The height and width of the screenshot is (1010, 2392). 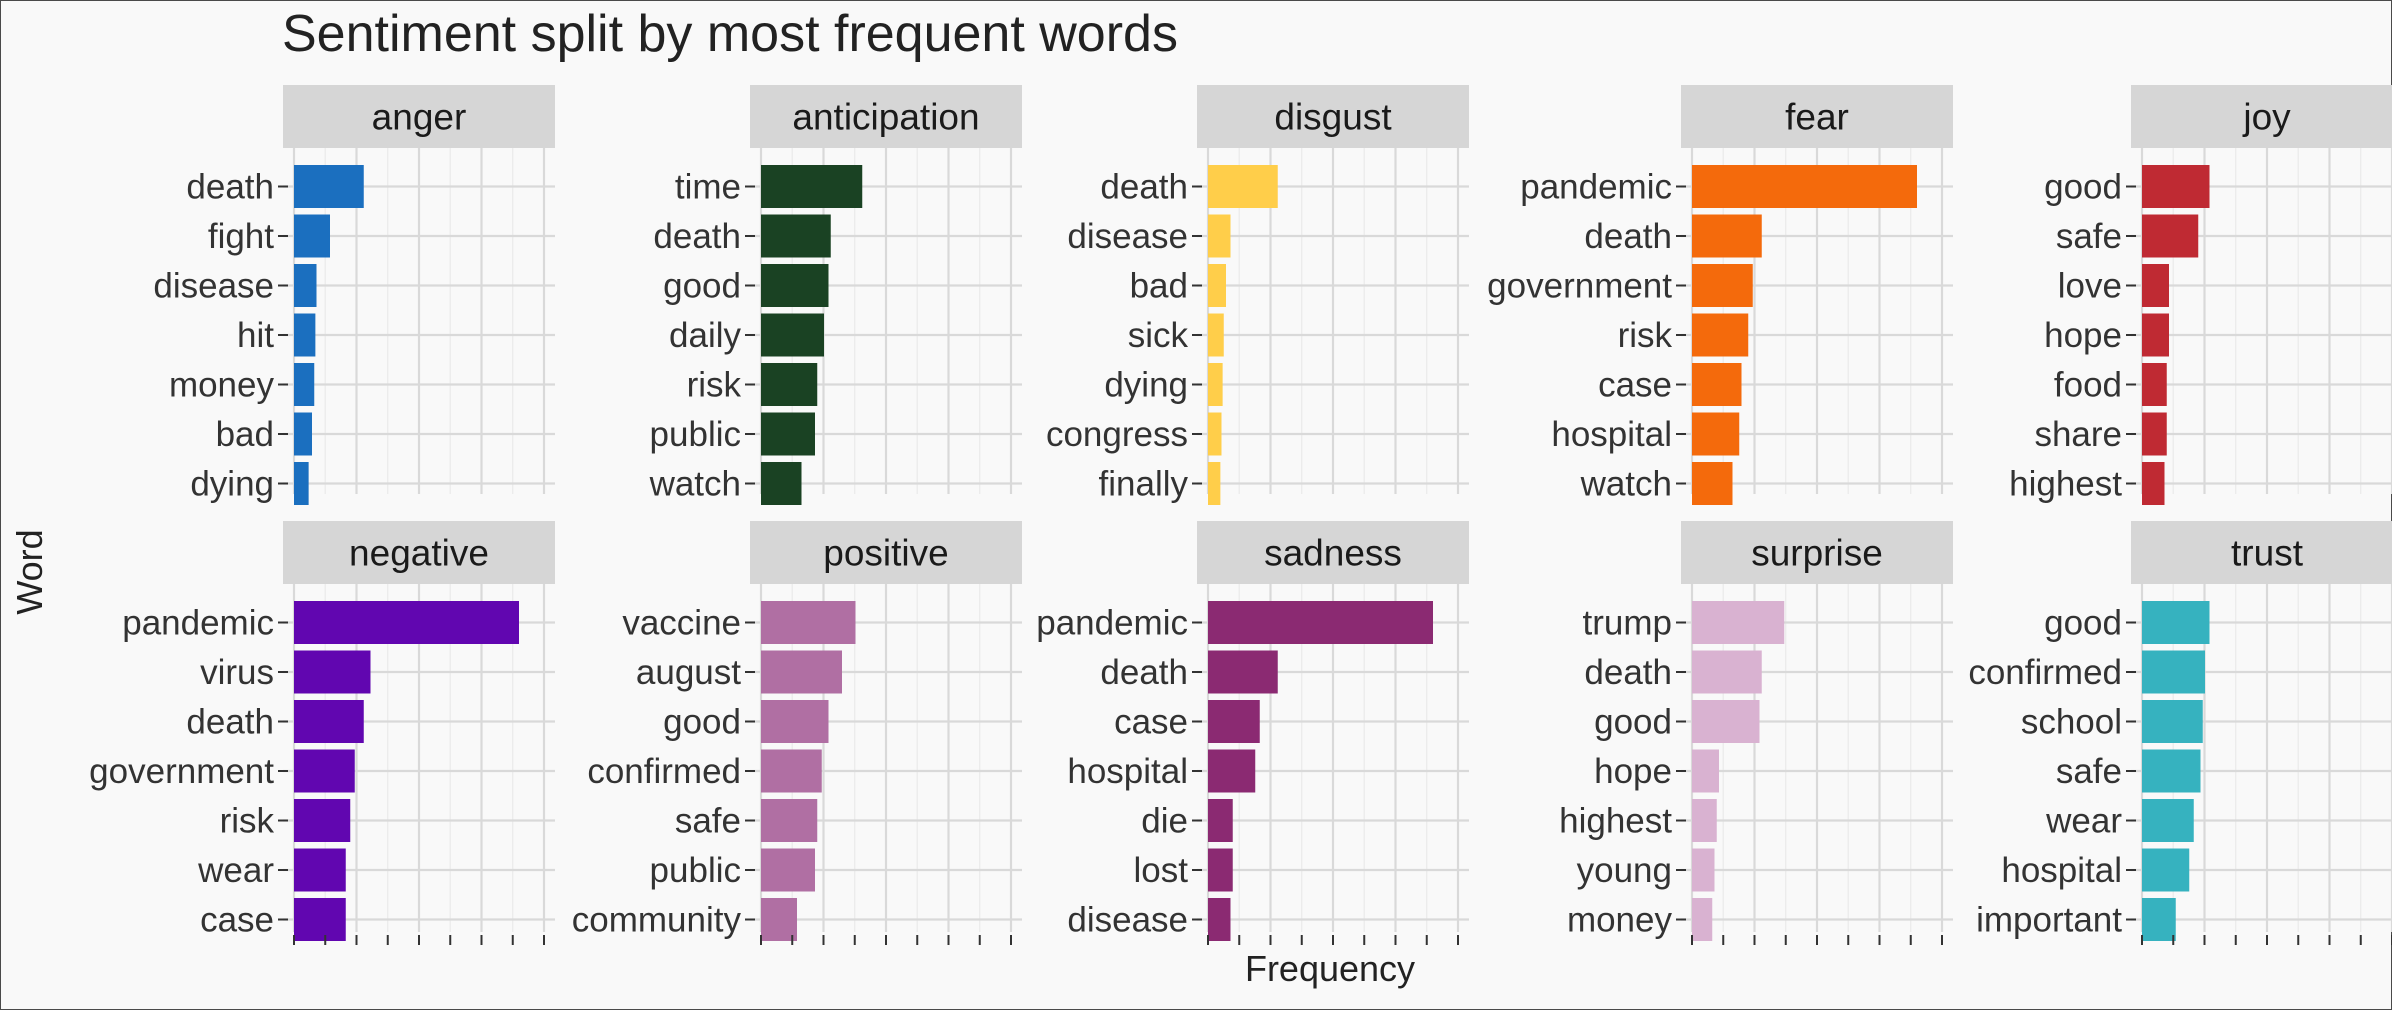 I want to click on y-tick-label: dying, so click(x=232, y=484).